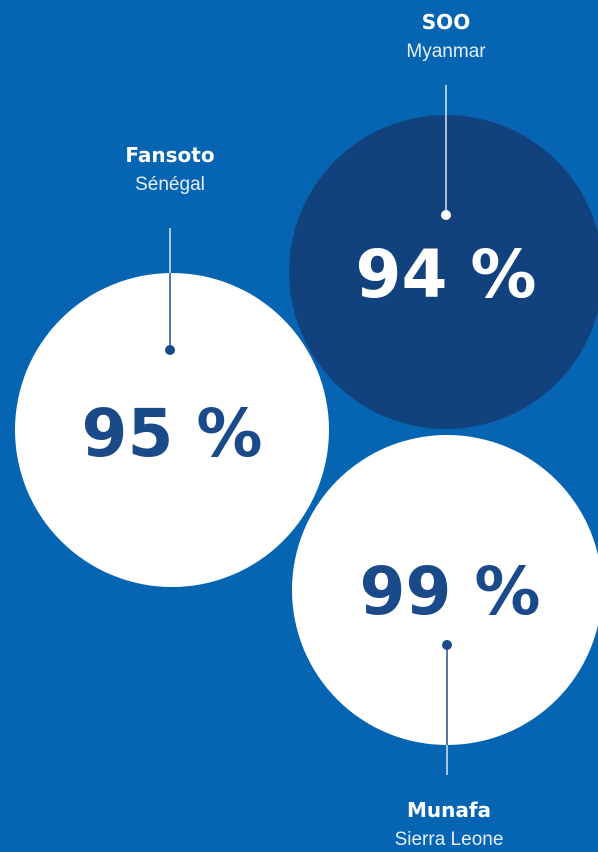 The width and height of the screenshot is (598, 852). I want to click on percentage: 94 %, so click(446, 274).